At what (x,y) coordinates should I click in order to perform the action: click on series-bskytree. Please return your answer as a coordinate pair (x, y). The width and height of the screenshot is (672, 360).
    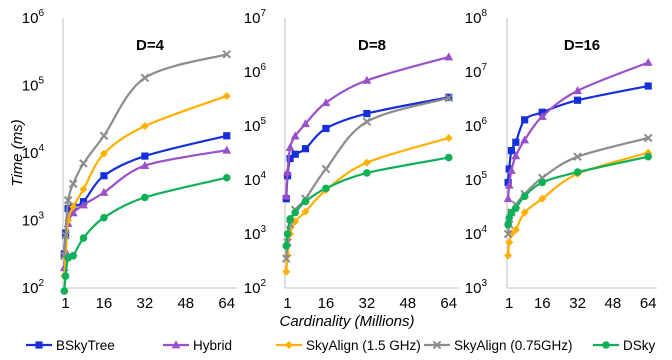
    Looking at the image, I should click on (368, 148).